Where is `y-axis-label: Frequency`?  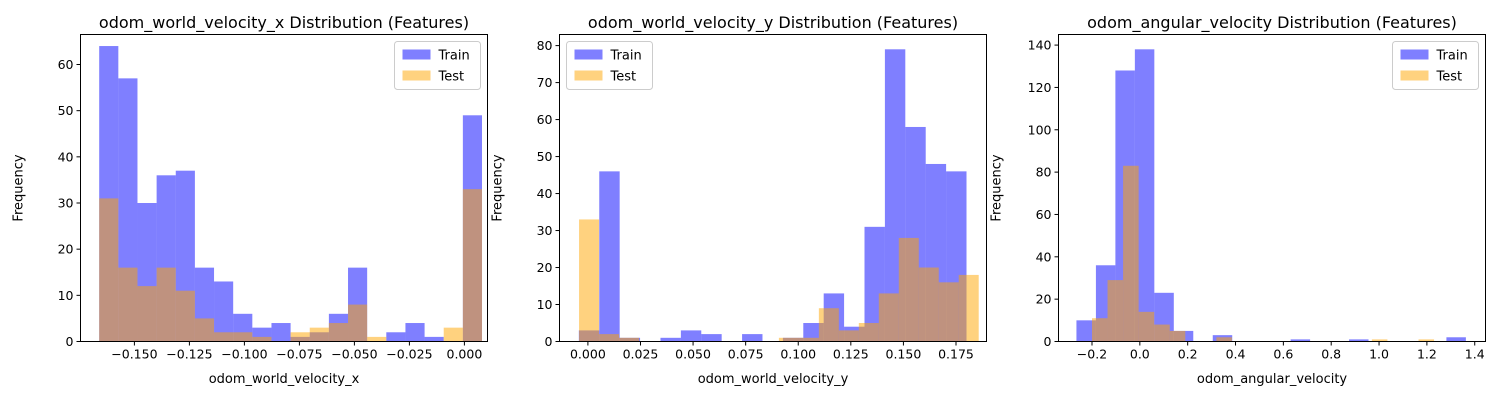 y-axis-label: Frequency is located at coordinates (498, 187).